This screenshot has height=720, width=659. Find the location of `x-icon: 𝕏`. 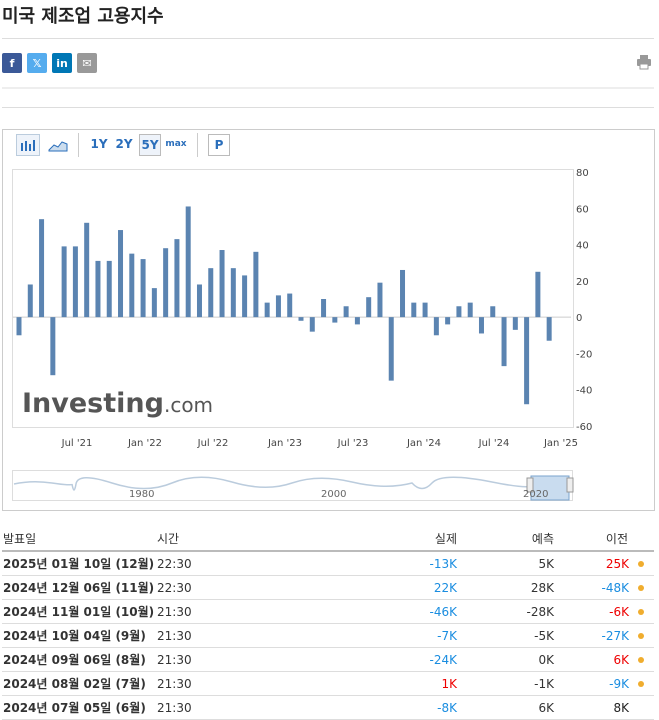

x-icon: 𝕏 is located at coordinates (37, 63).